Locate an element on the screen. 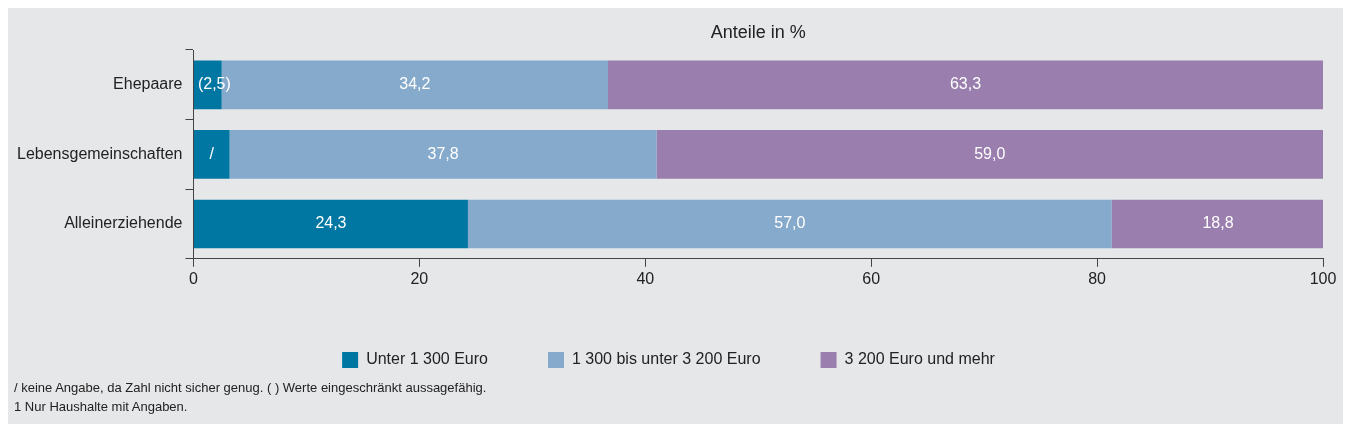 This screenshot has width=1351, height=439. data-label: 18,8 is located at coordinates (1218, 223).